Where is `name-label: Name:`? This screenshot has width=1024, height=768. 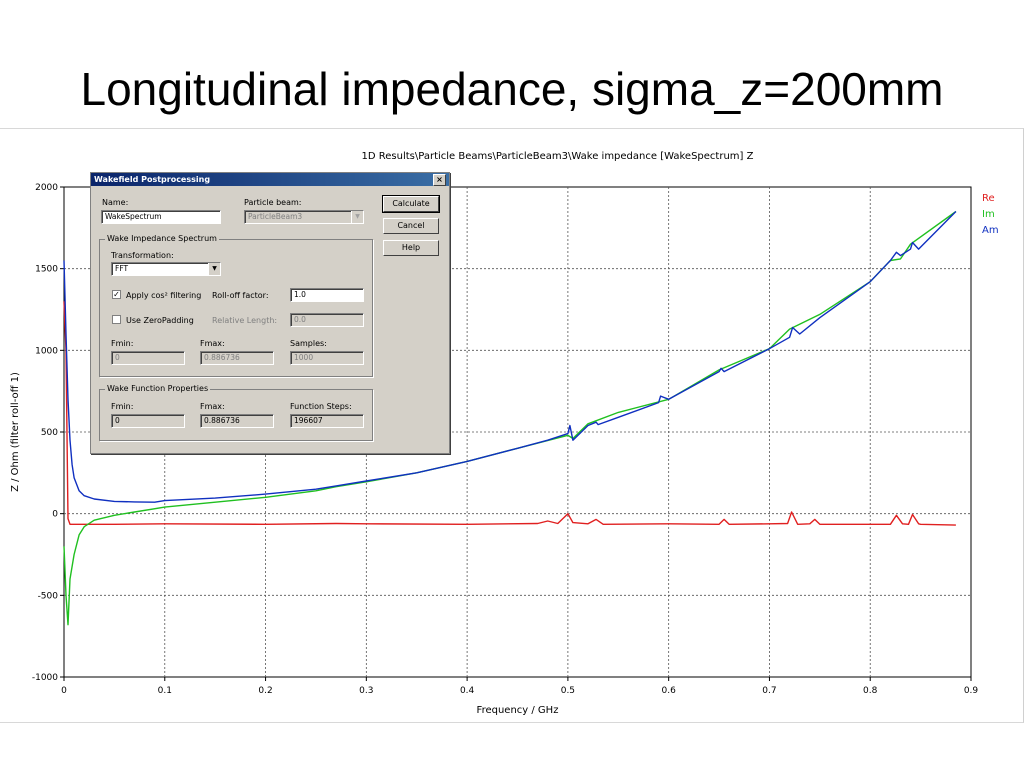
name-label: Name: is located at coordinates (115, 202).